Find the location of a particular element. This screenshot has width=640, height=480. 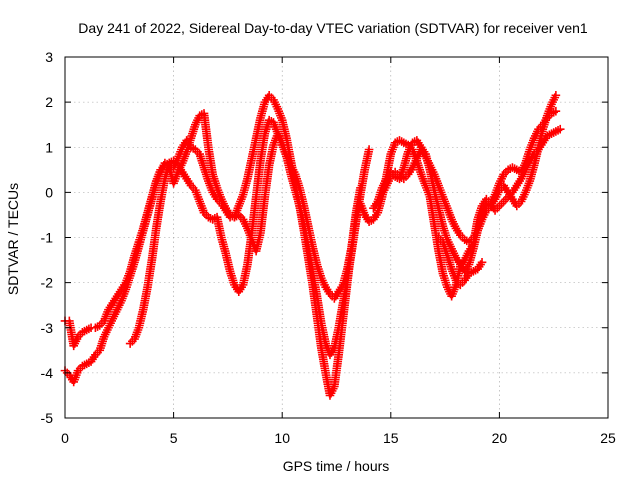

y-tick-label: -1 is located at coordinates (47, 238).